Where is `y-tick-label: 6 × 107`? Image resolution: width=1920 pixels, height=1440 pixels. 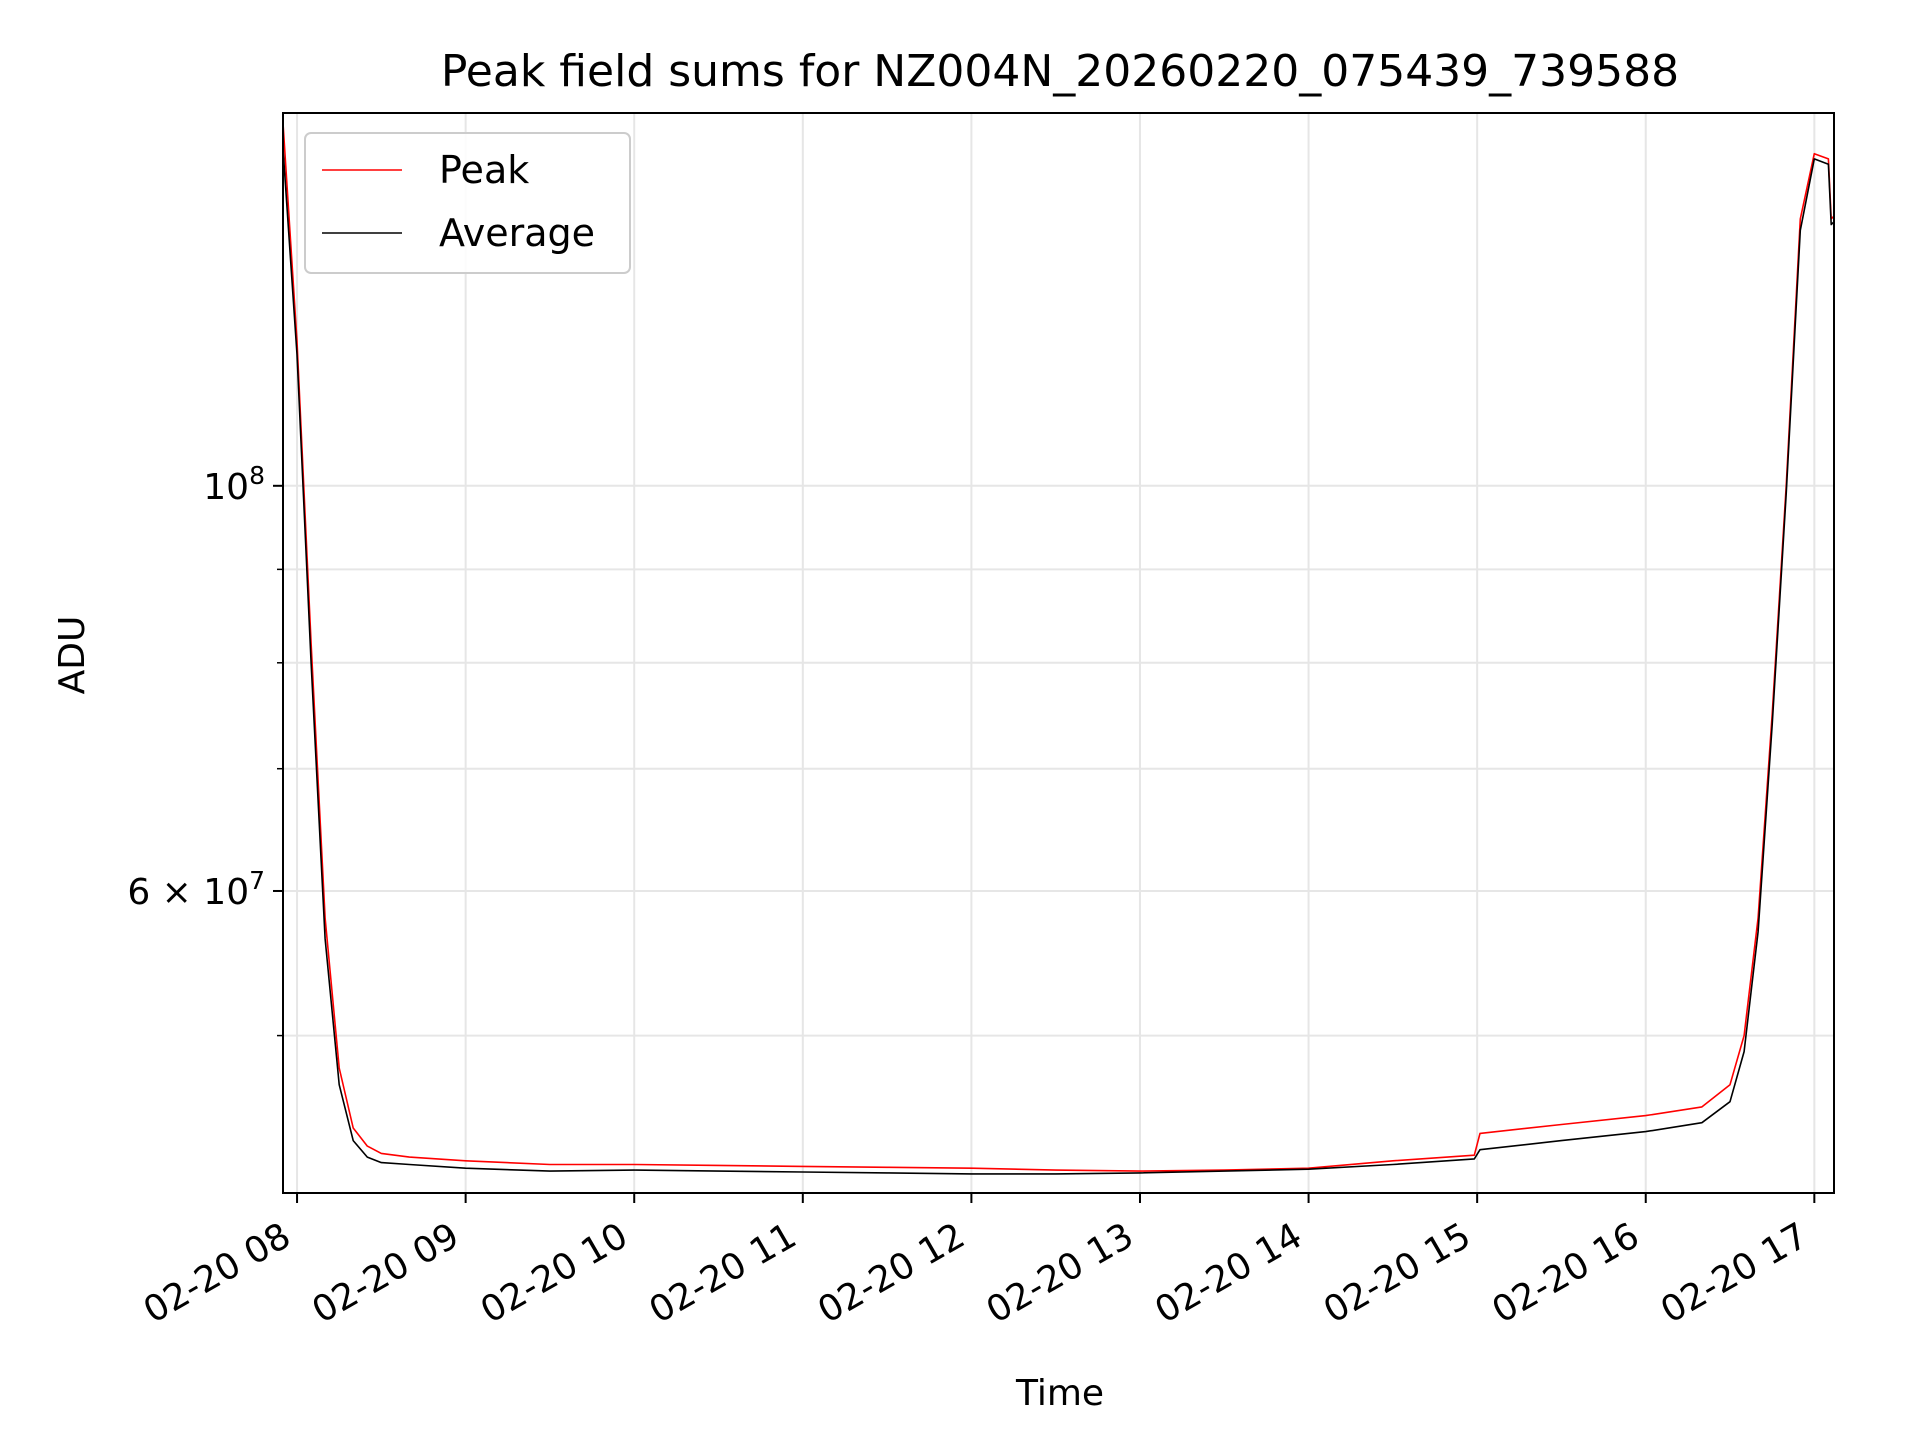
y-tick-label: 6 × 107 is located at coordinates (196, 889).